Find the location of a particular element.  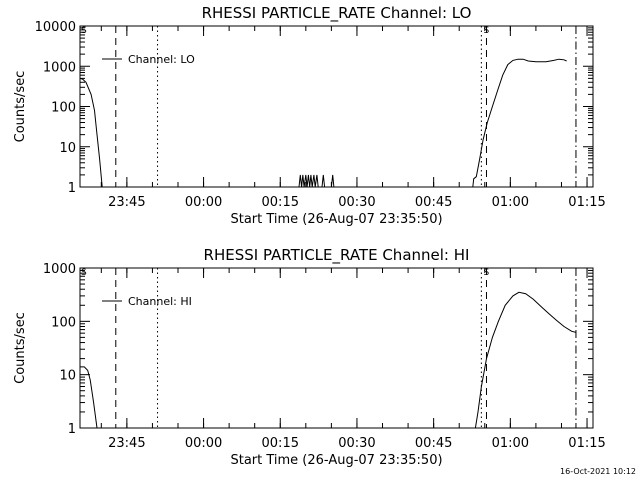

footer-timestamp: 16-Oct-2021 10:12 is located at coordinates (598, 471).